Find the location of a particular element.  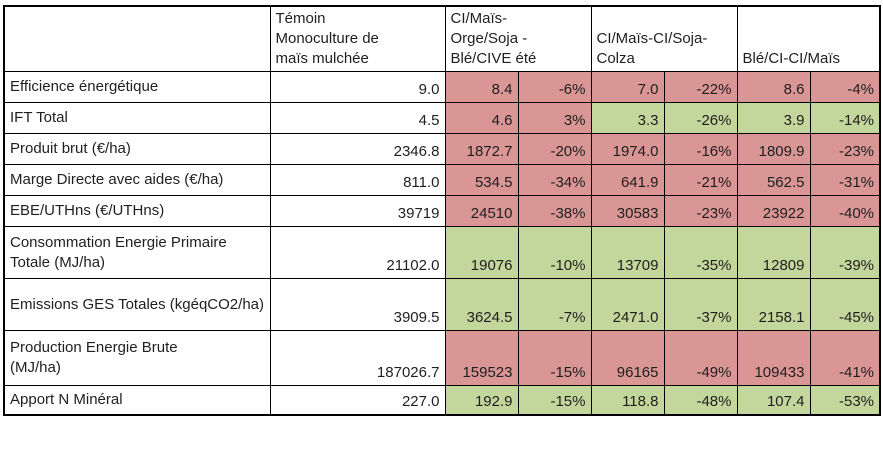

control-value-cell: 2346.8 is located at coordinates (357, 149).